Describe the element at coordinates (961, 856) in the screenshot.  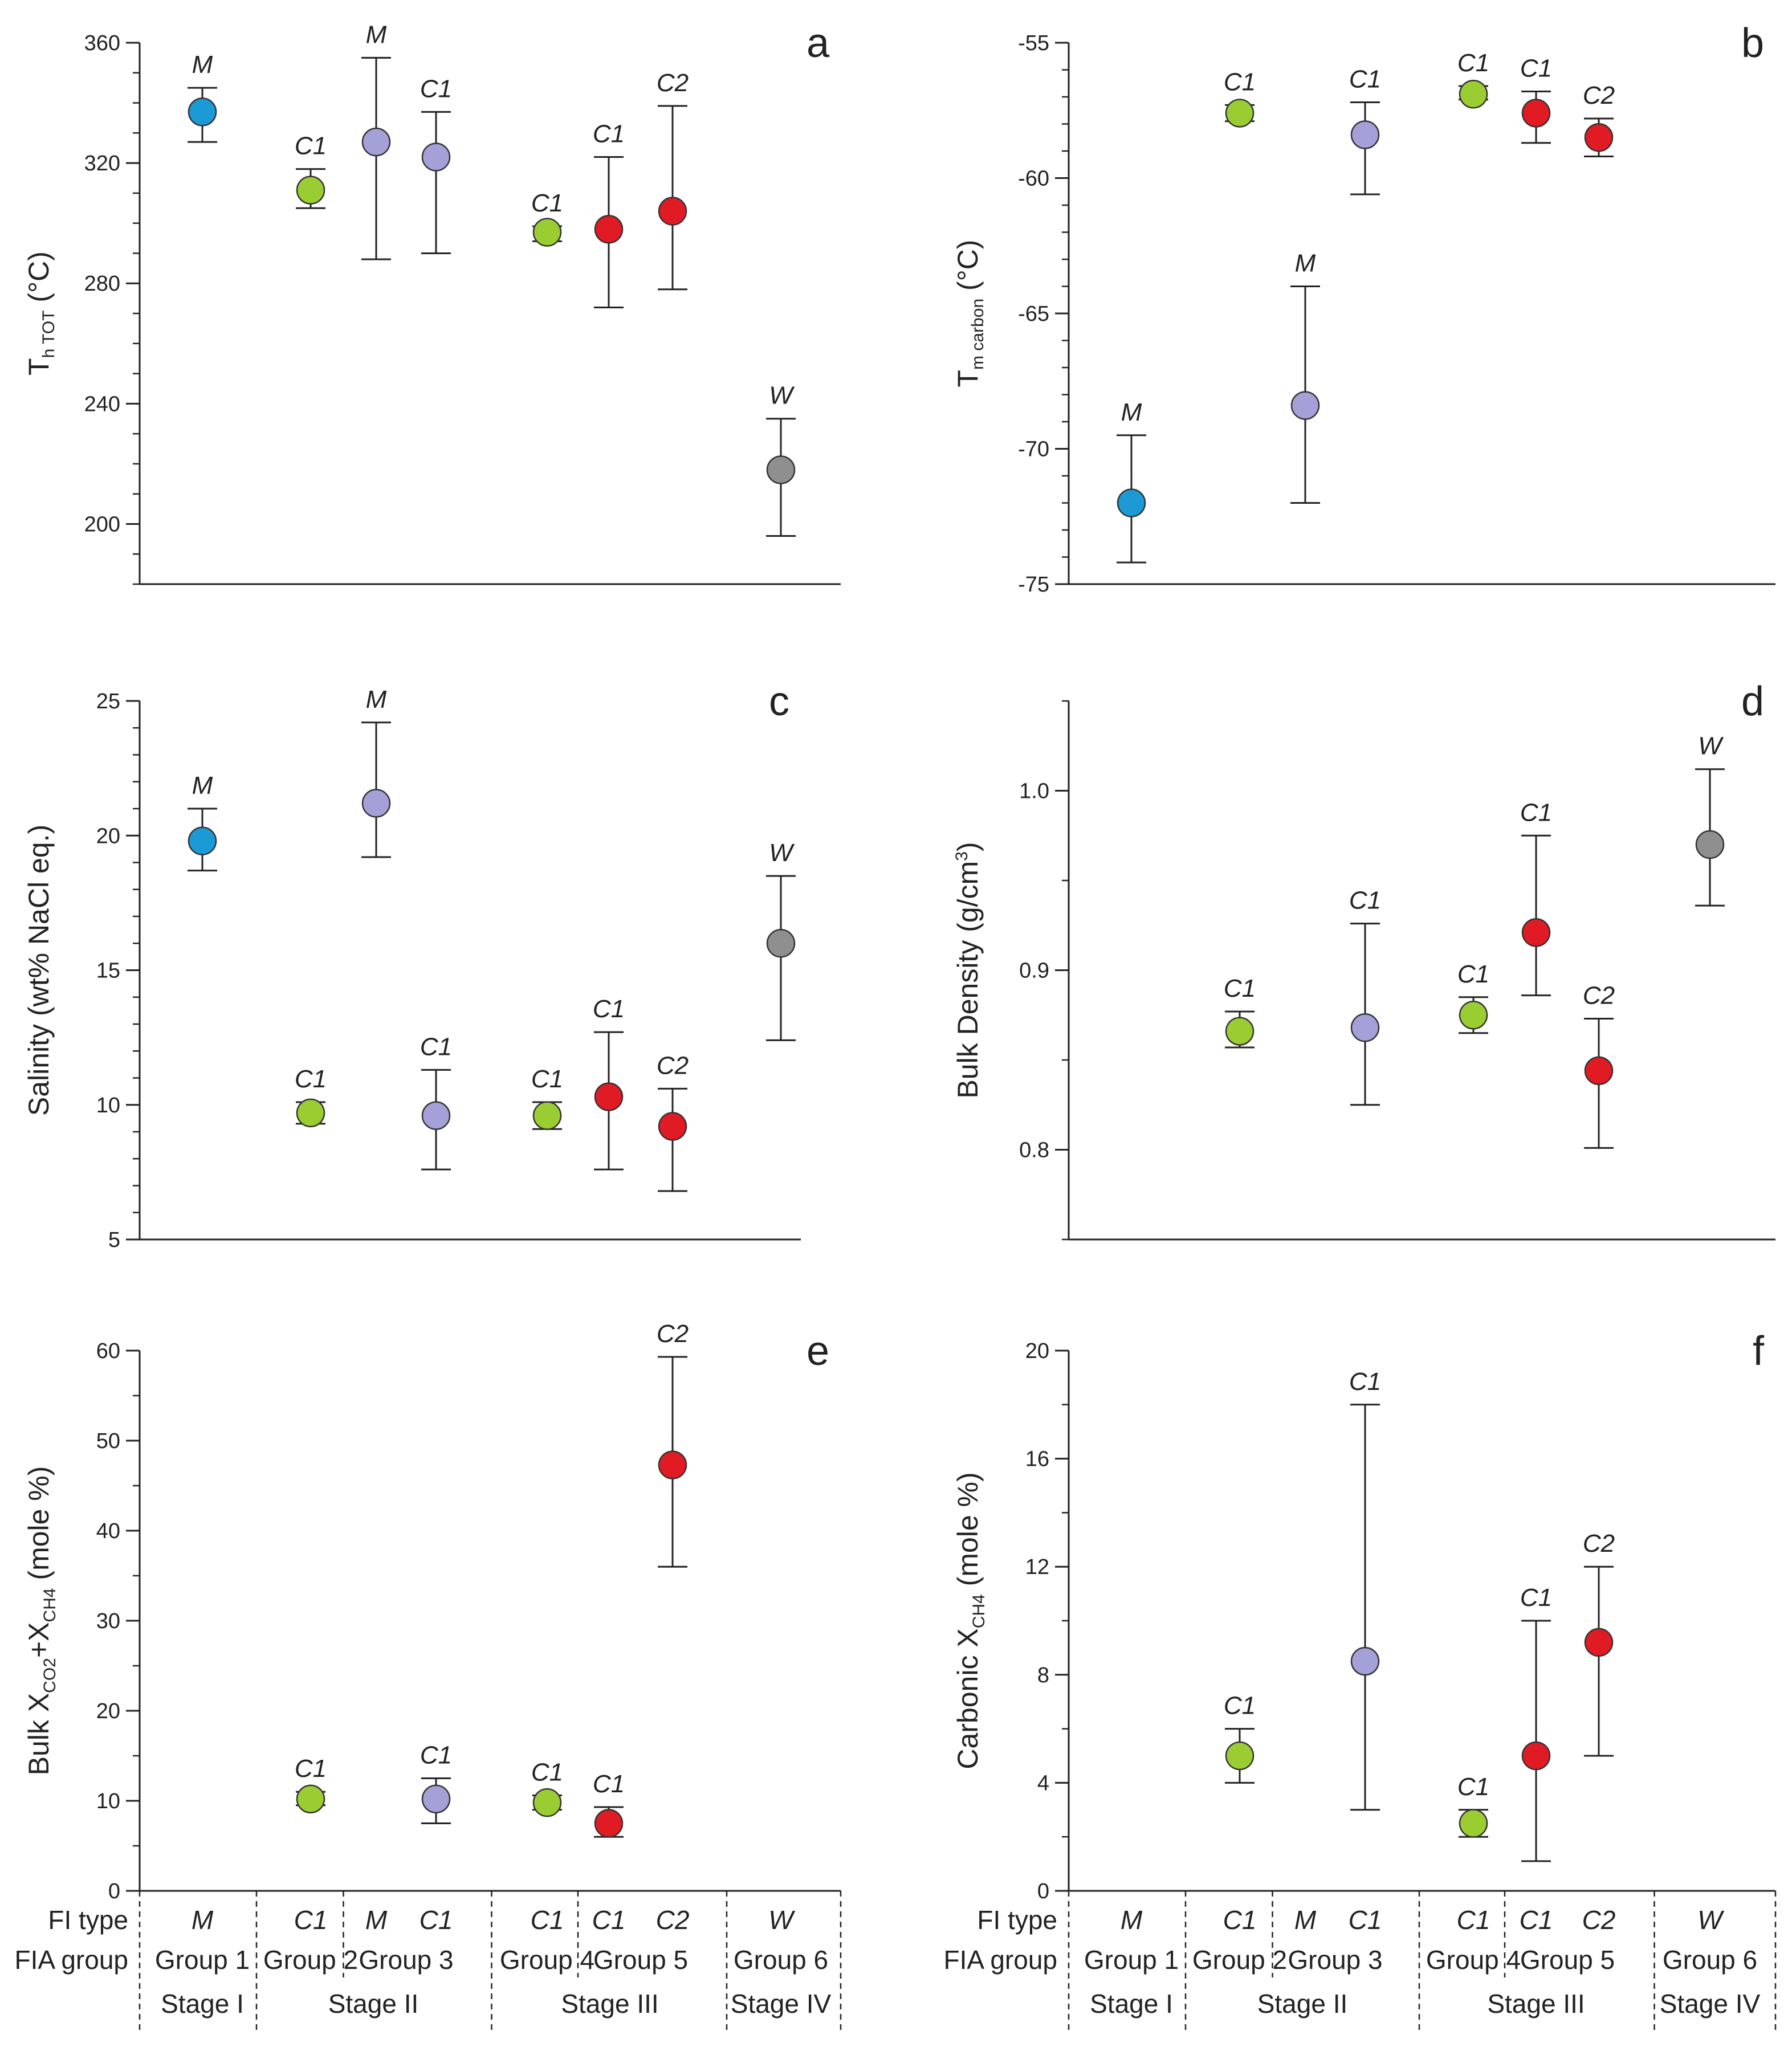
I see `y-axis-title-part: 3` at that location.